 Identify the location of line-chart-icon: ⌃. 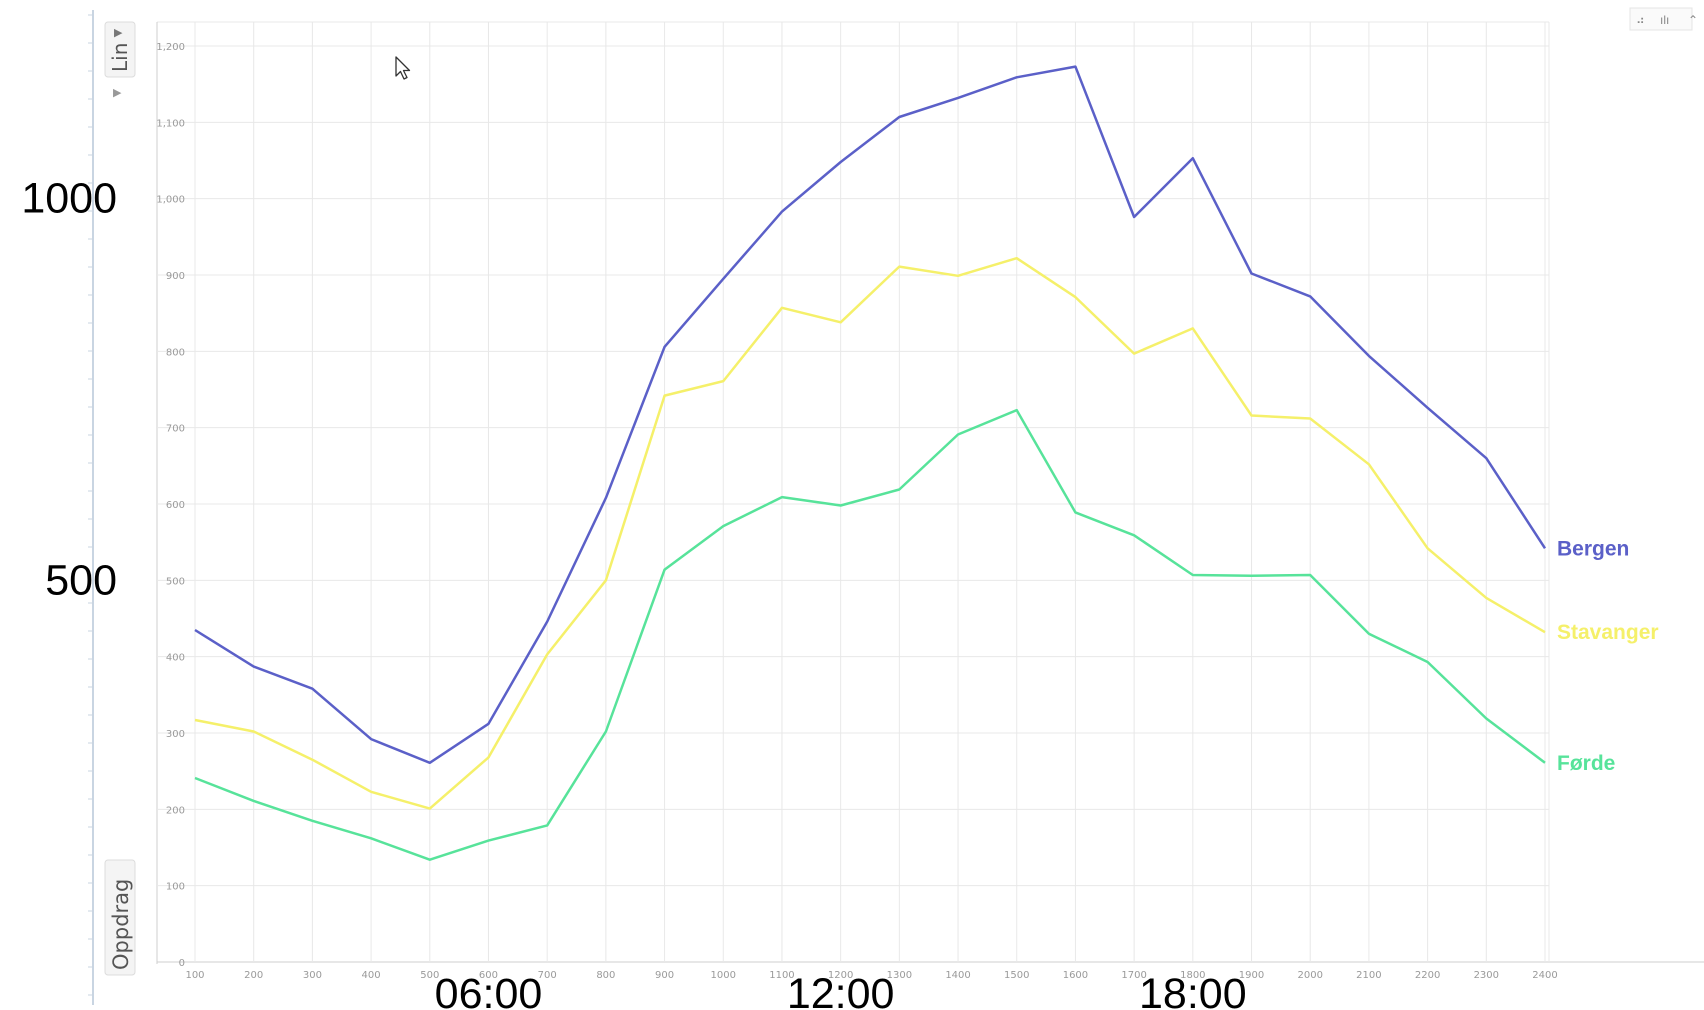
(1693, 20).